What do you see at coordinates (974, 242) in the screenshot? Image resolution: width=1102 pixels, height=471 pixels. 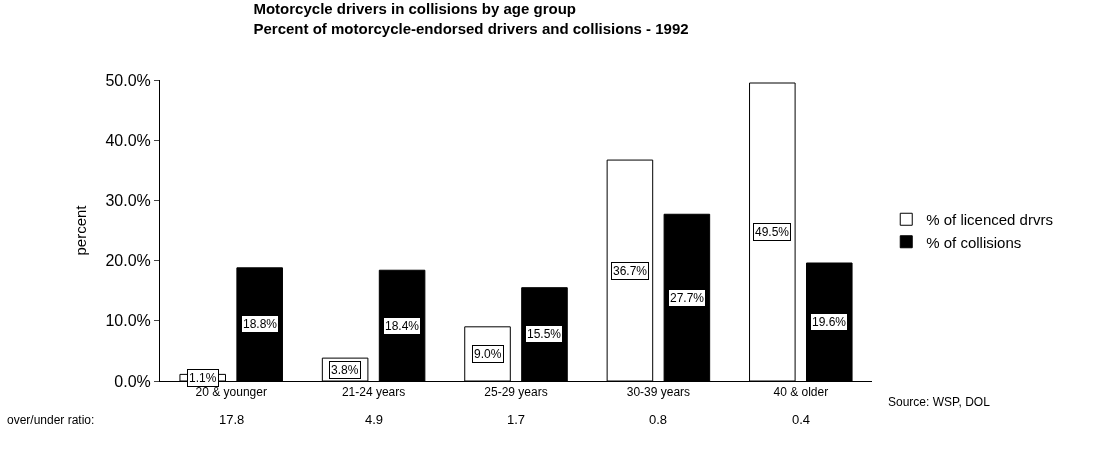 I see `legend-label: % of collisions` at bounding box center [974, 242].